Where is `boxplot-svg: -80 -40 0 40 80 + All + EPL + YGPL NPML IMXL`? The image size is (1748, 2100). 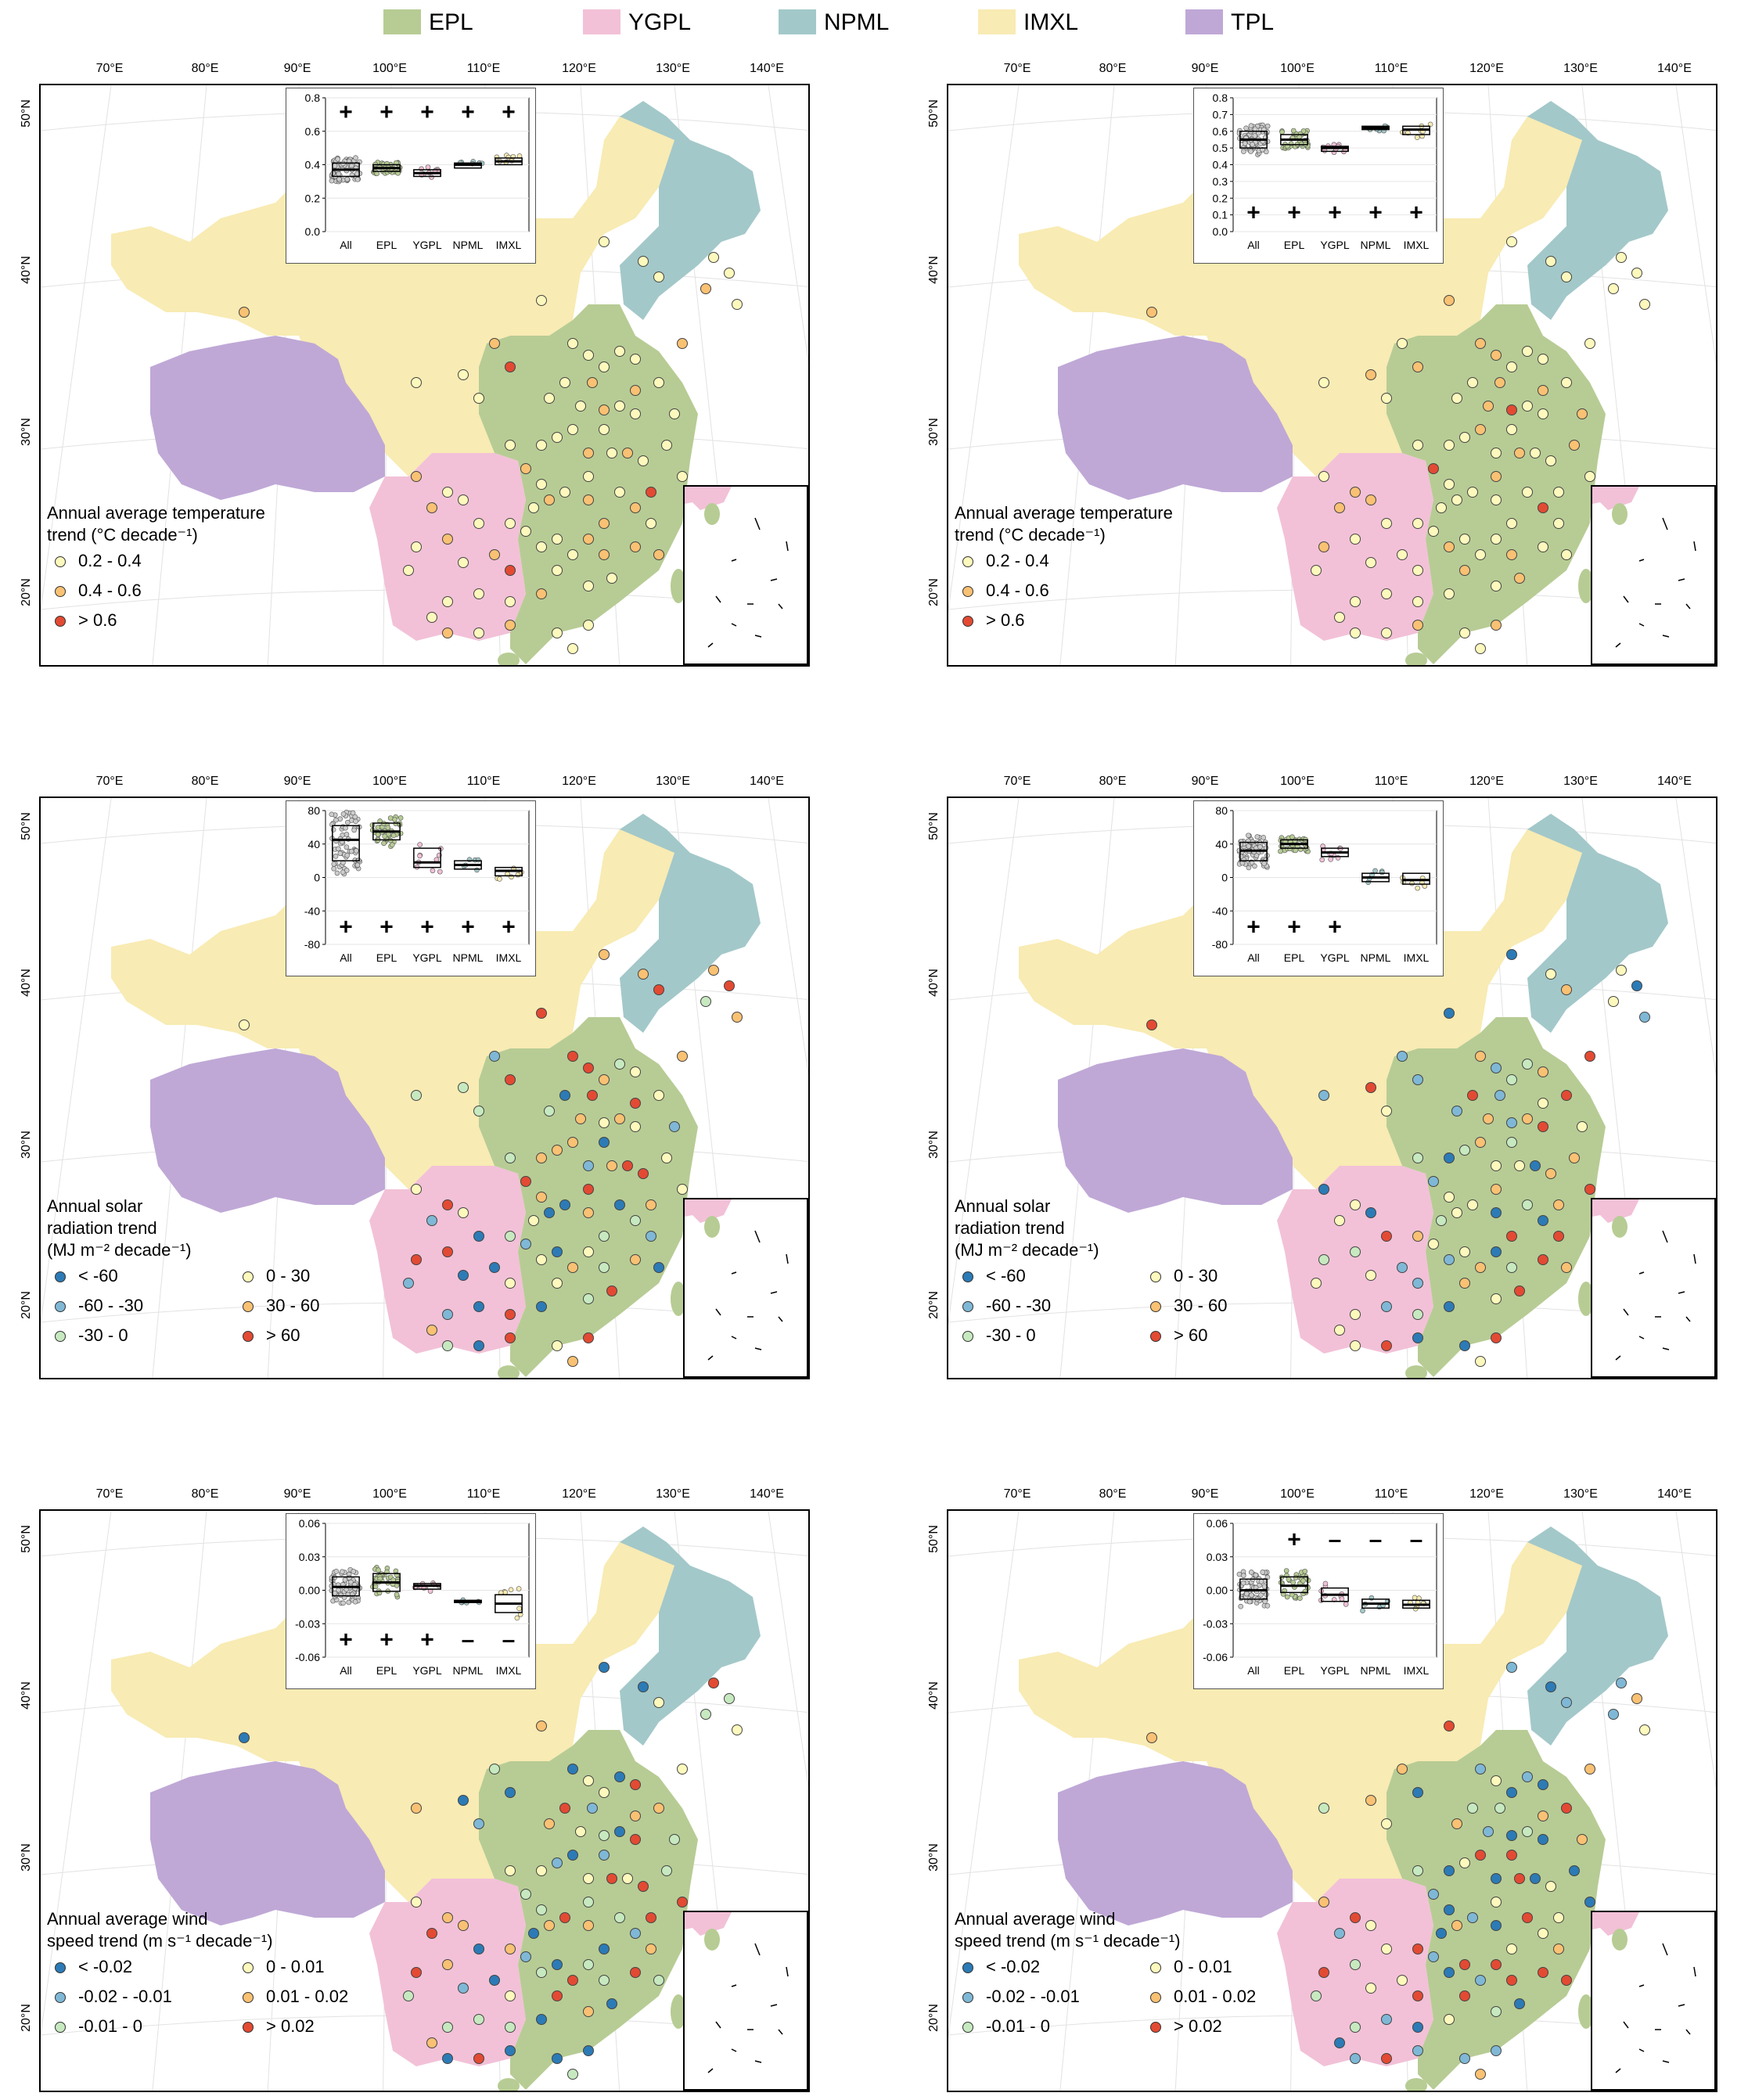
boxplot-svg: -80 -40 0 40 80 + All + EPL + YGPL NPML IMXL is located at coordinates (1324, 884).